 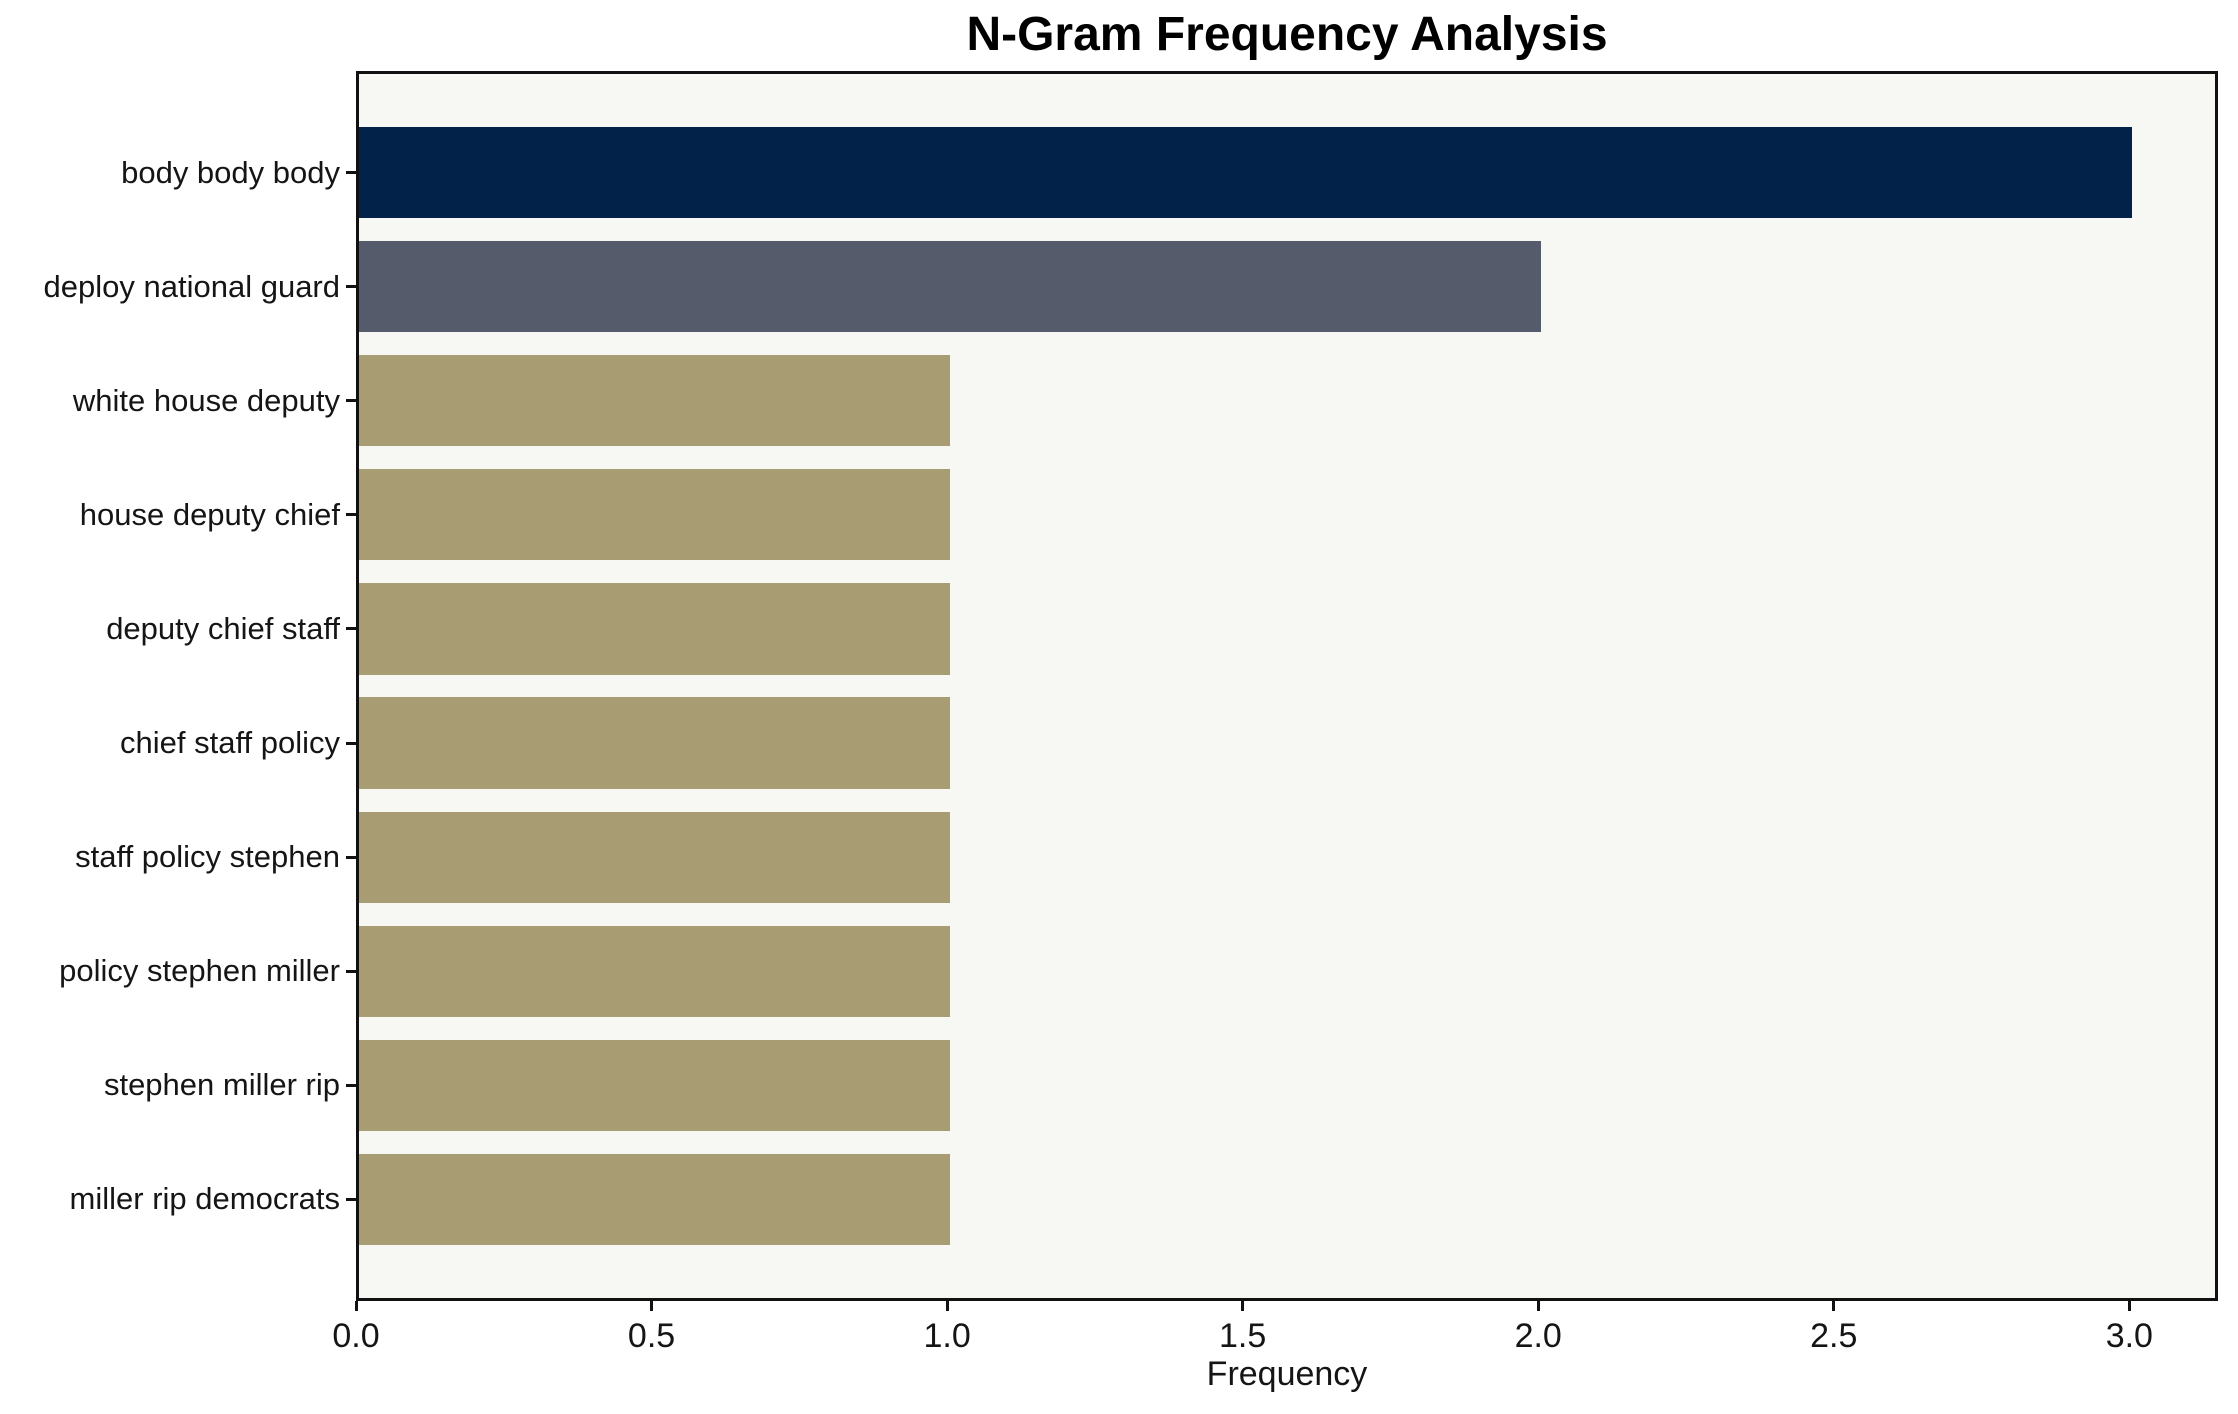 I want to click on y-tick-label: miller rip democrats, so click(x=204, y=1199).